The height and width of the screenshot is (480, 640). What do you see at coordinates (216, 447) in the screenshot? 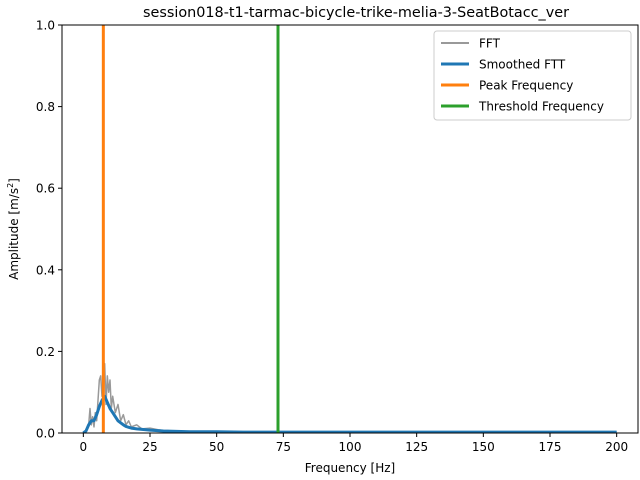
I see `x-tick-label: 50` at bounding box center [216, 447].